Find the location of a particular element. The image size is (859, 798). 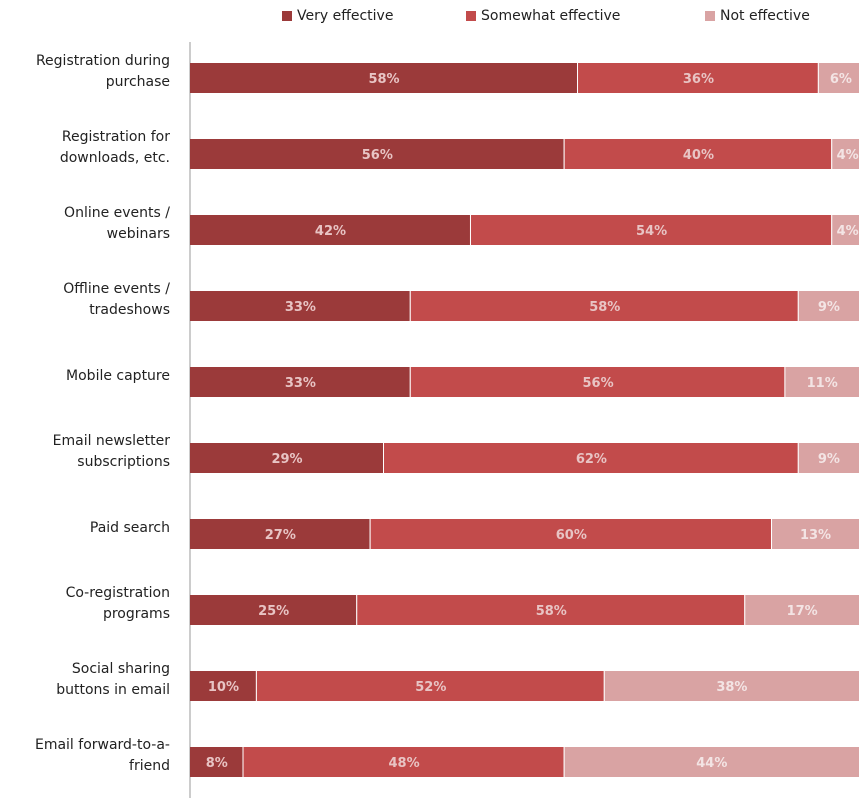

data-label: 42% is located at coordinates (330, 231).